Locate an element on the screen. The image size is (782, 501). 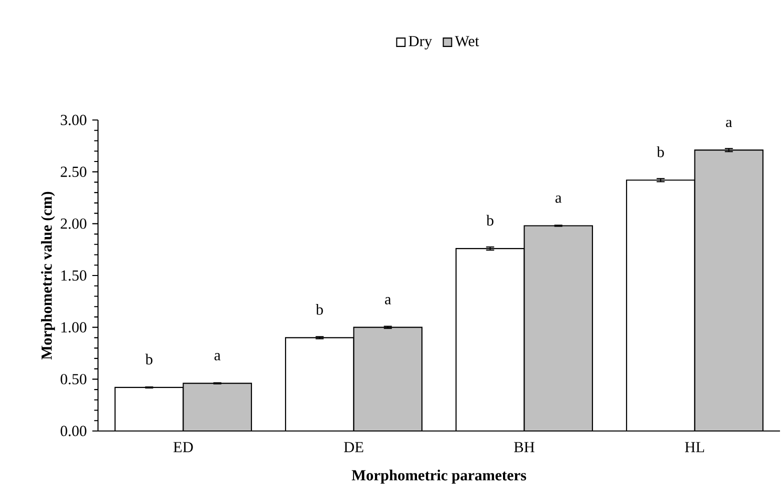
y-tick-label: 3.00 is located at coordinates (73, 120).